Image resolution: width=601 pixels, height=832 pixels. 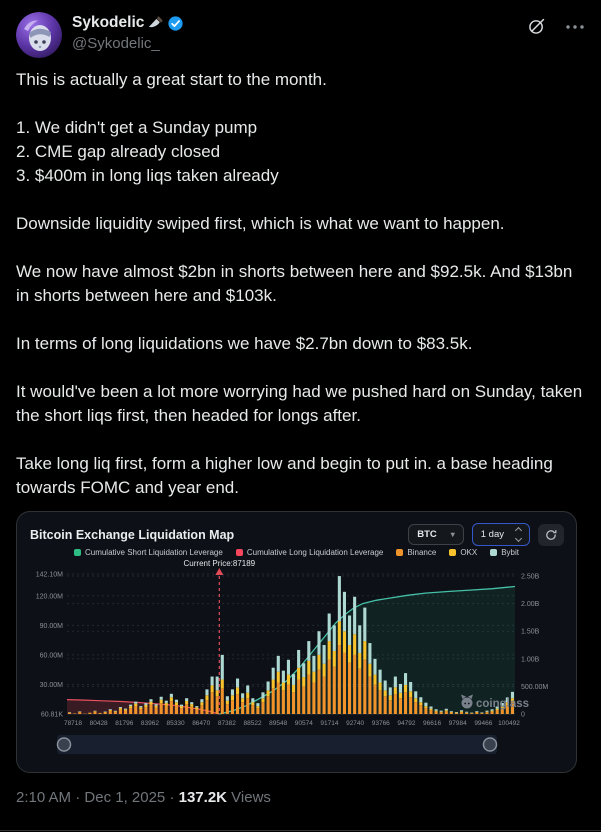 I want to click on symbol-value: BTC, so click(x=427, y=534).